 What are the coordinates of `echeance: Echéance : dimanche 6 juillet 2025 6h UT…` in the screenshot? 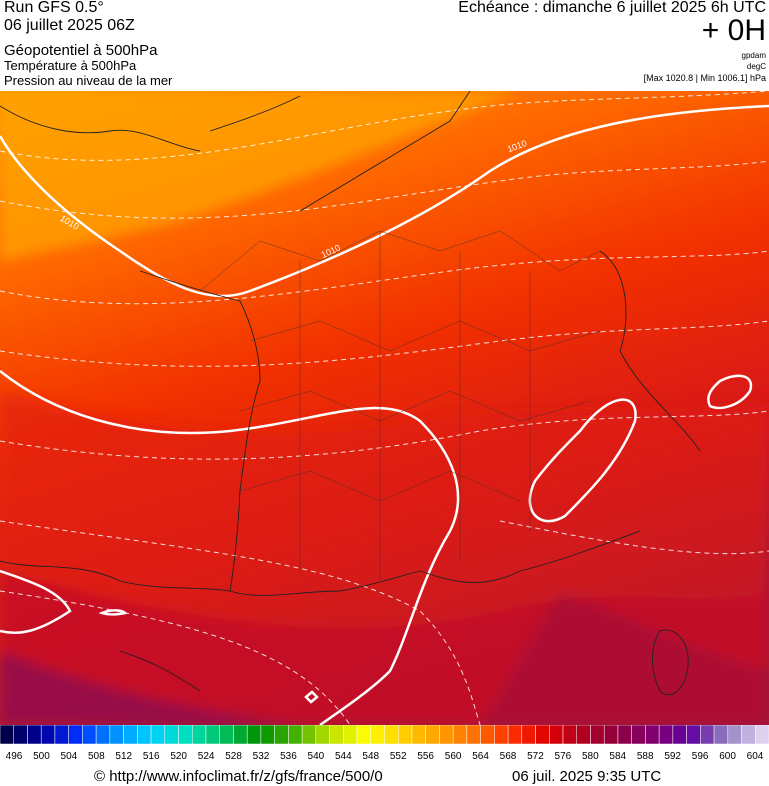 It's located at (612, 8).